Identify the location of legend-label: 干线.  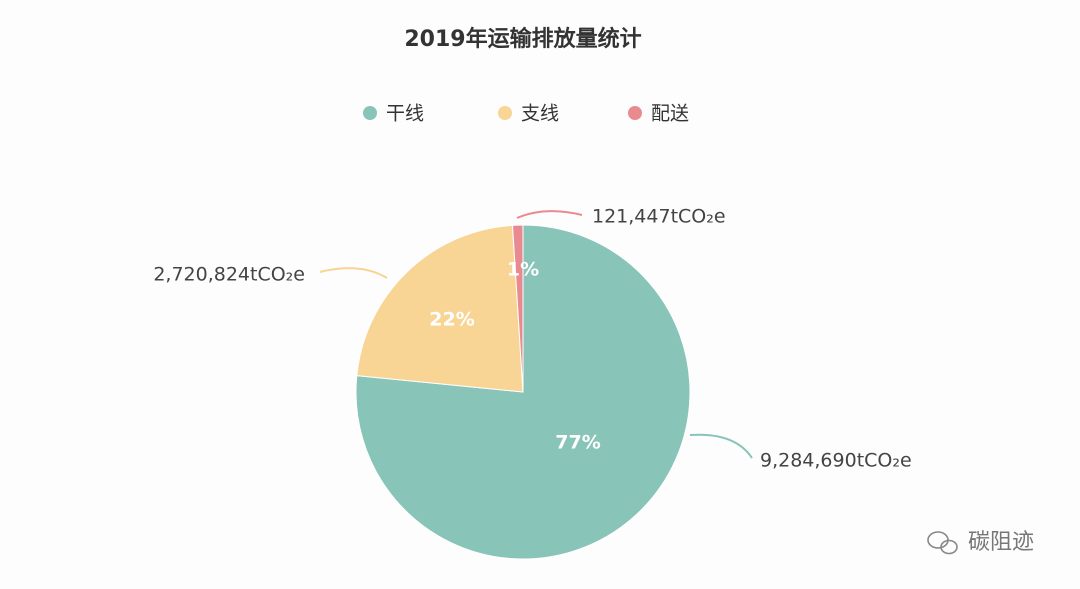
(405, 114).